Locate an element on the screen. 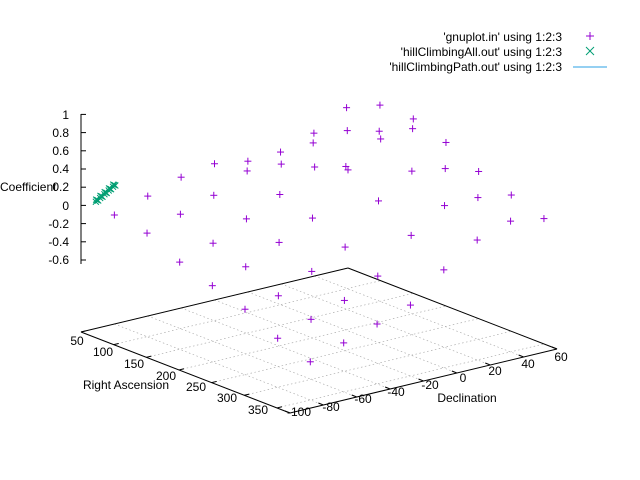 The width and height of the screenshot is (640, 480). y-axis-label: Declination is located at coordinates (466, 398).